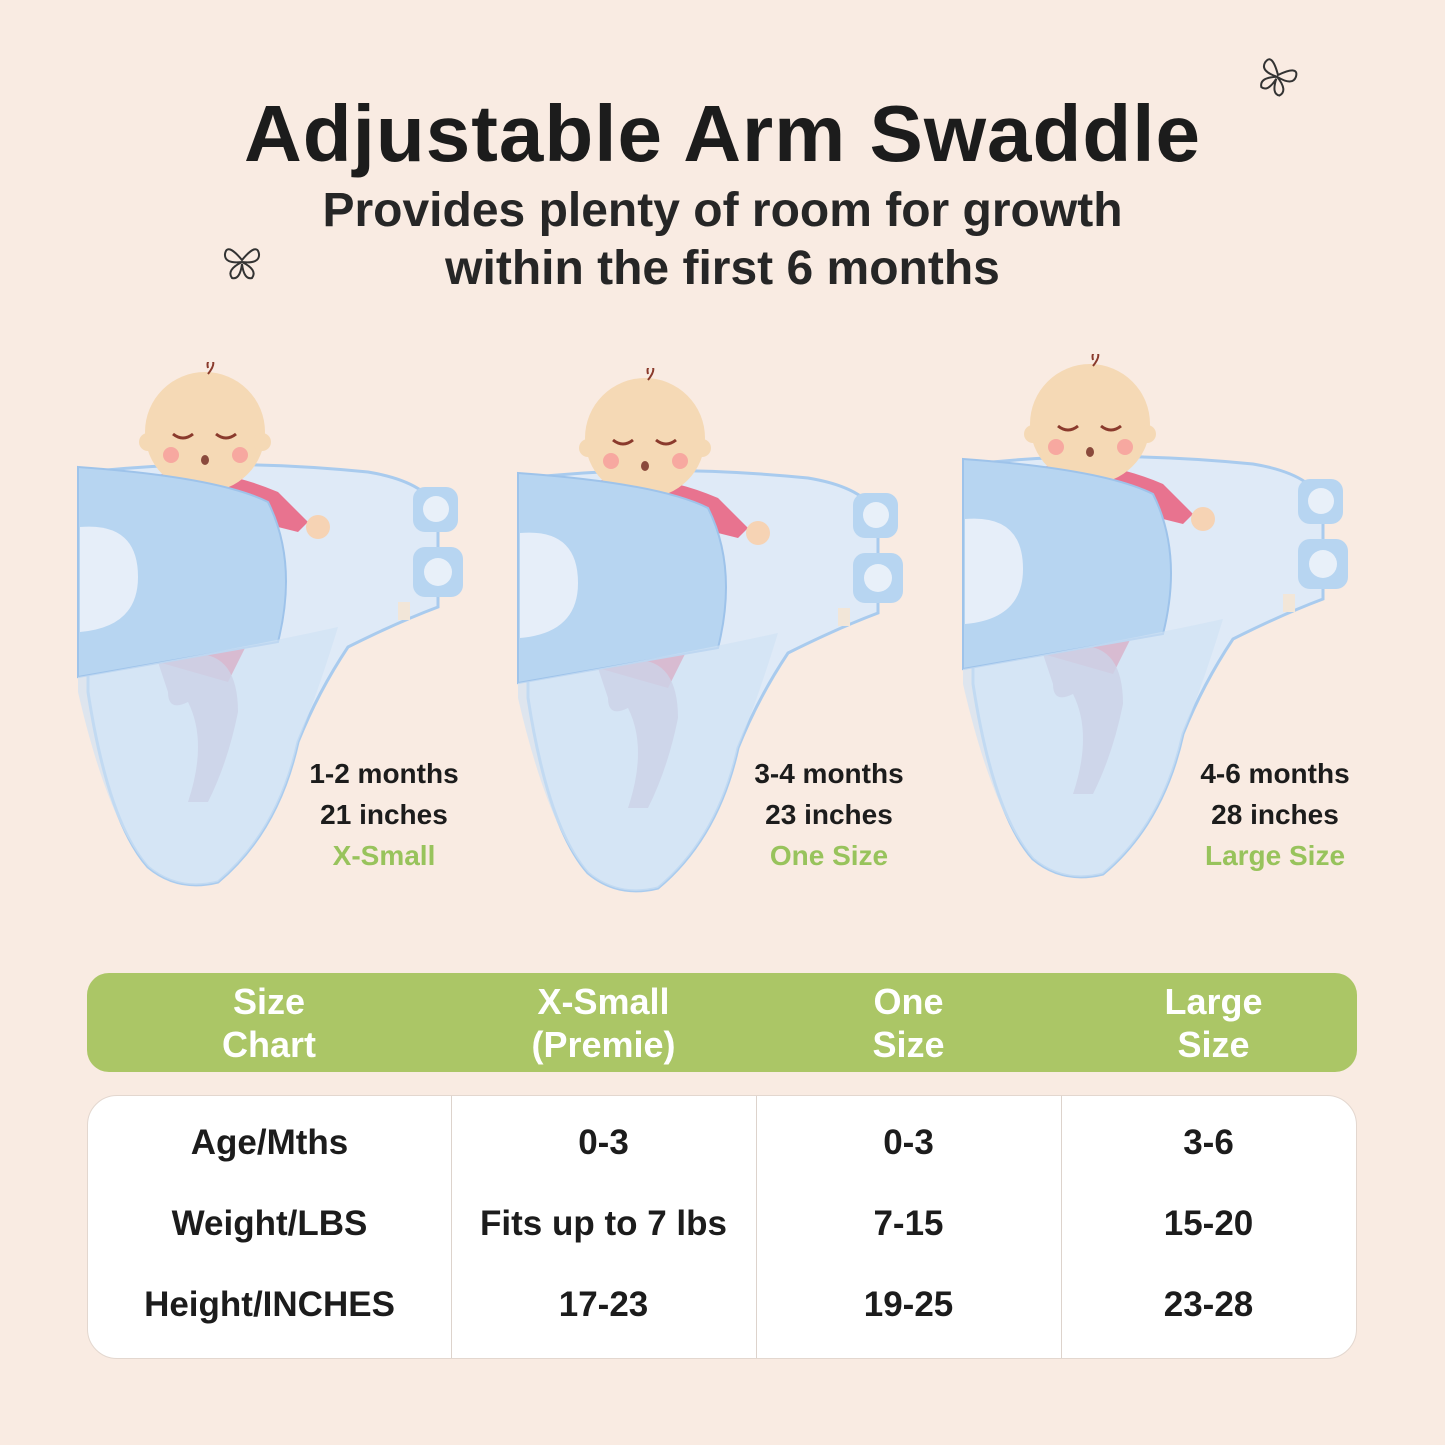  What do you see at coordinates (1275, 773) in the screenshot?
I see `stage-age: 4-6 months` at bounding box center [1275, 773].